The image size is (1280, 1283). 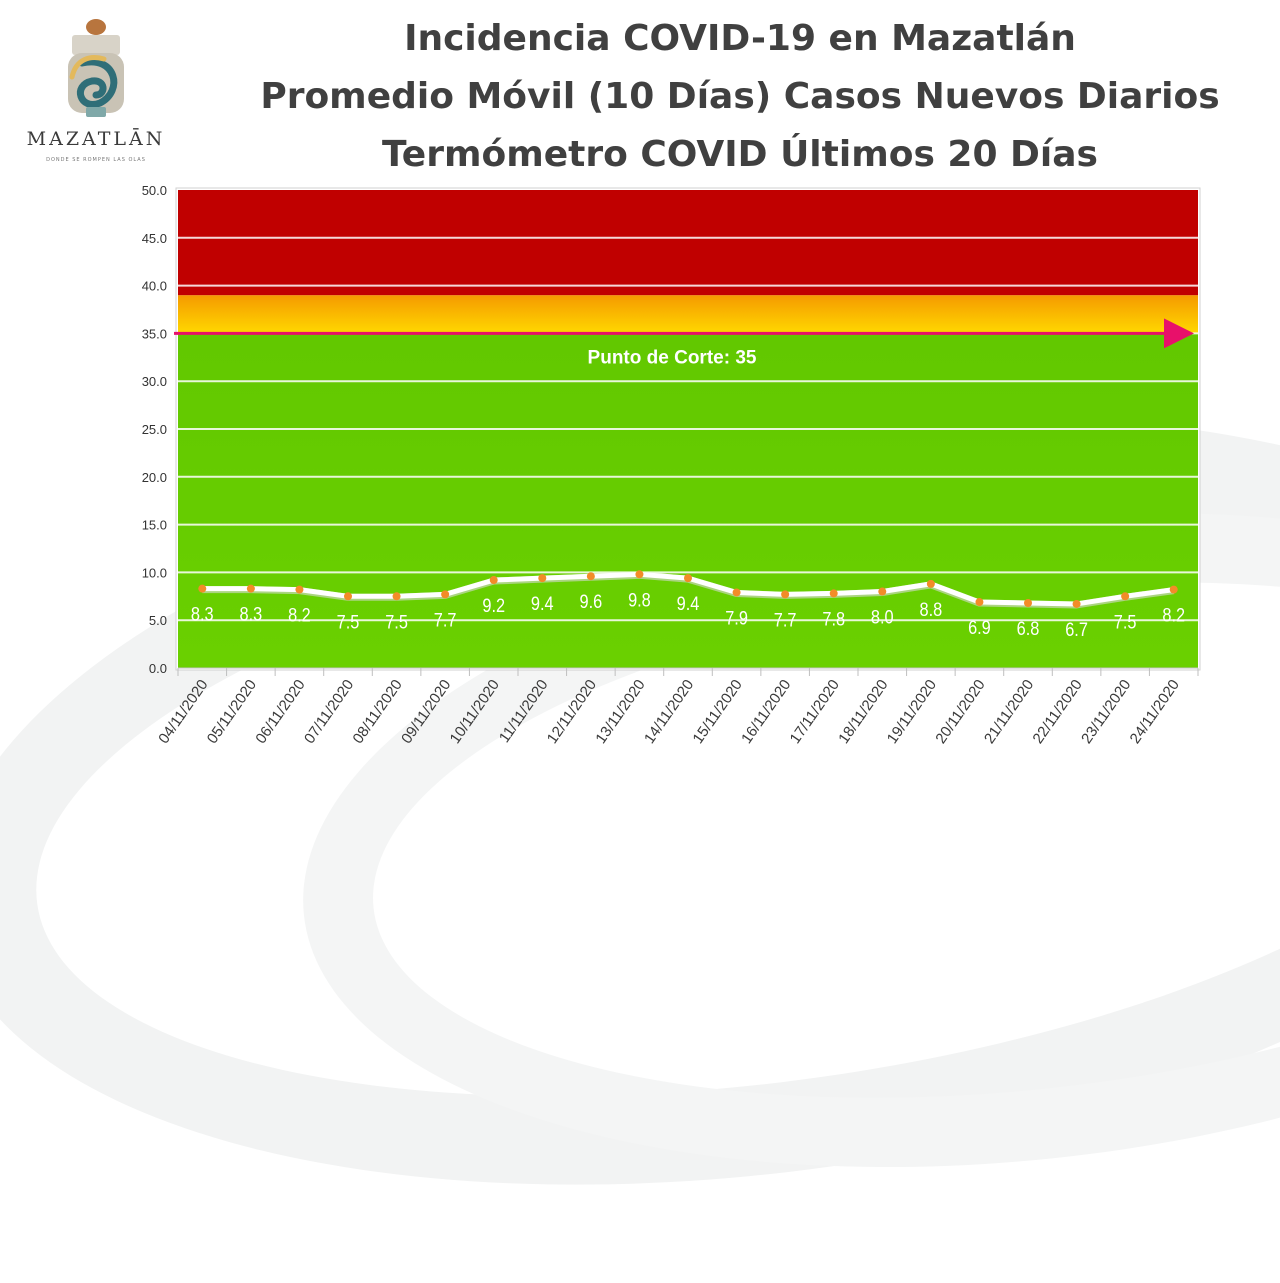 What do you see at coordinates (1028, 628) in the screenshot?
I see `data-label: 6.8` at bounding box center [1028, 628].